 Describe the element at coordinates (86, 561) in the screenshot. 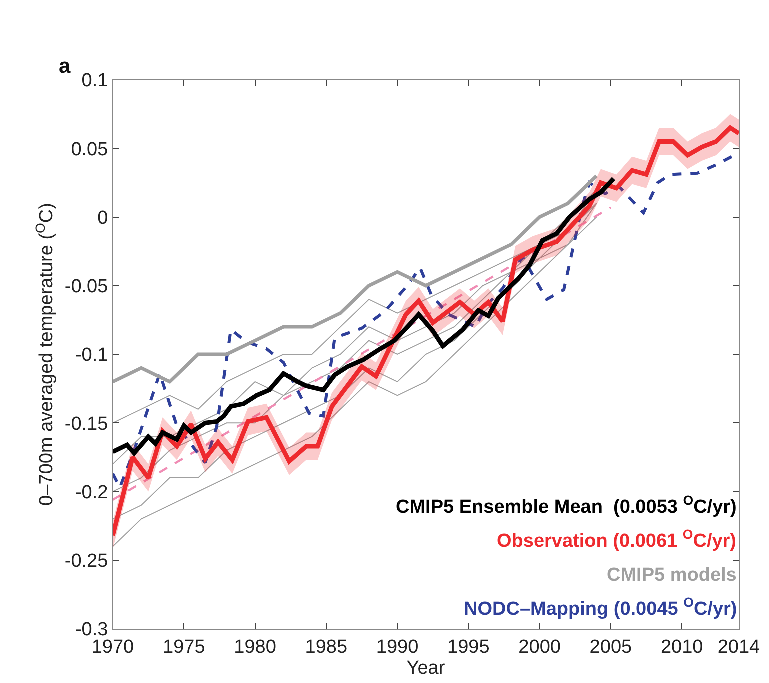

I see `y-tick-label: -0.25` at that location.